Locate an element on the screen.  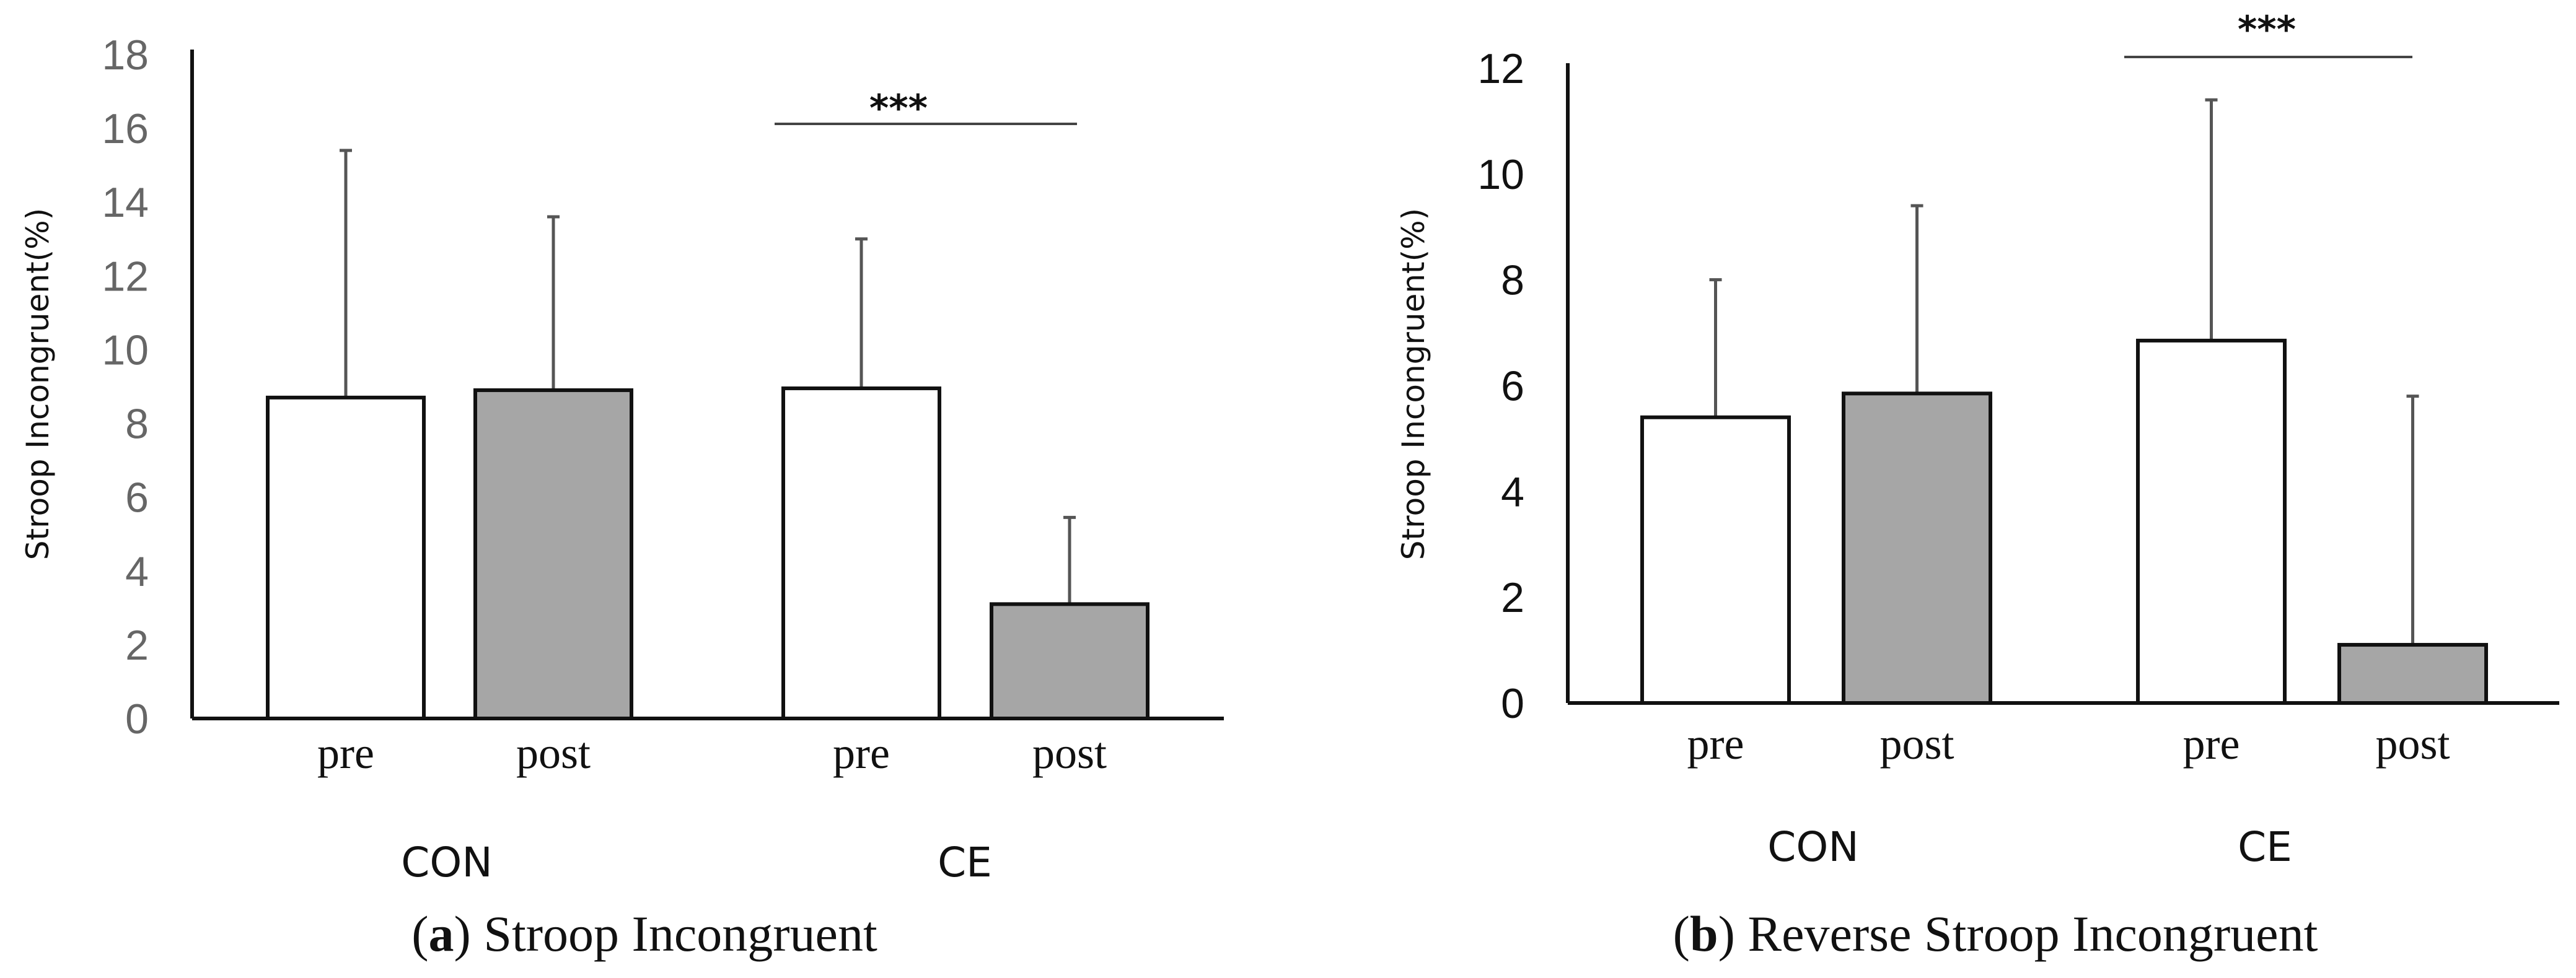
chart-title: Stroop Incongruent is located at coordinates (680, 934).